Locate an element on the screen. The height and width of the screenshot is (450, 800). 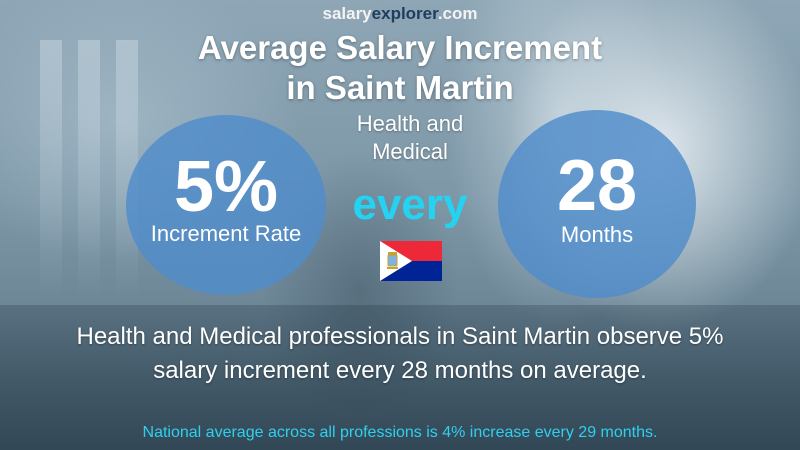
every-connector: every is located at coordinates (410, 204).